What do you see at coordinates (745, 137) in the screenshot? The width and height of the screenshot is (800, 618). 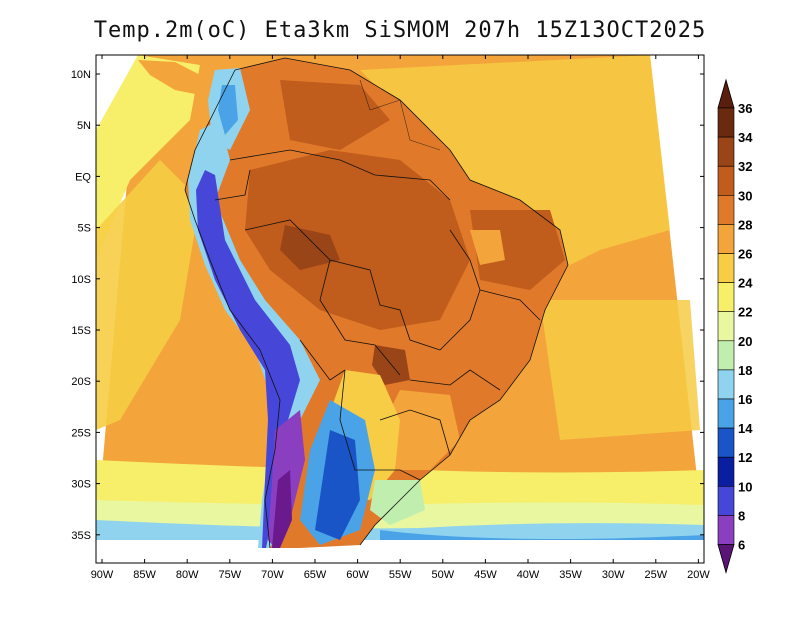 I see `colorbar-label: 34` at bounding box center [745, 137].